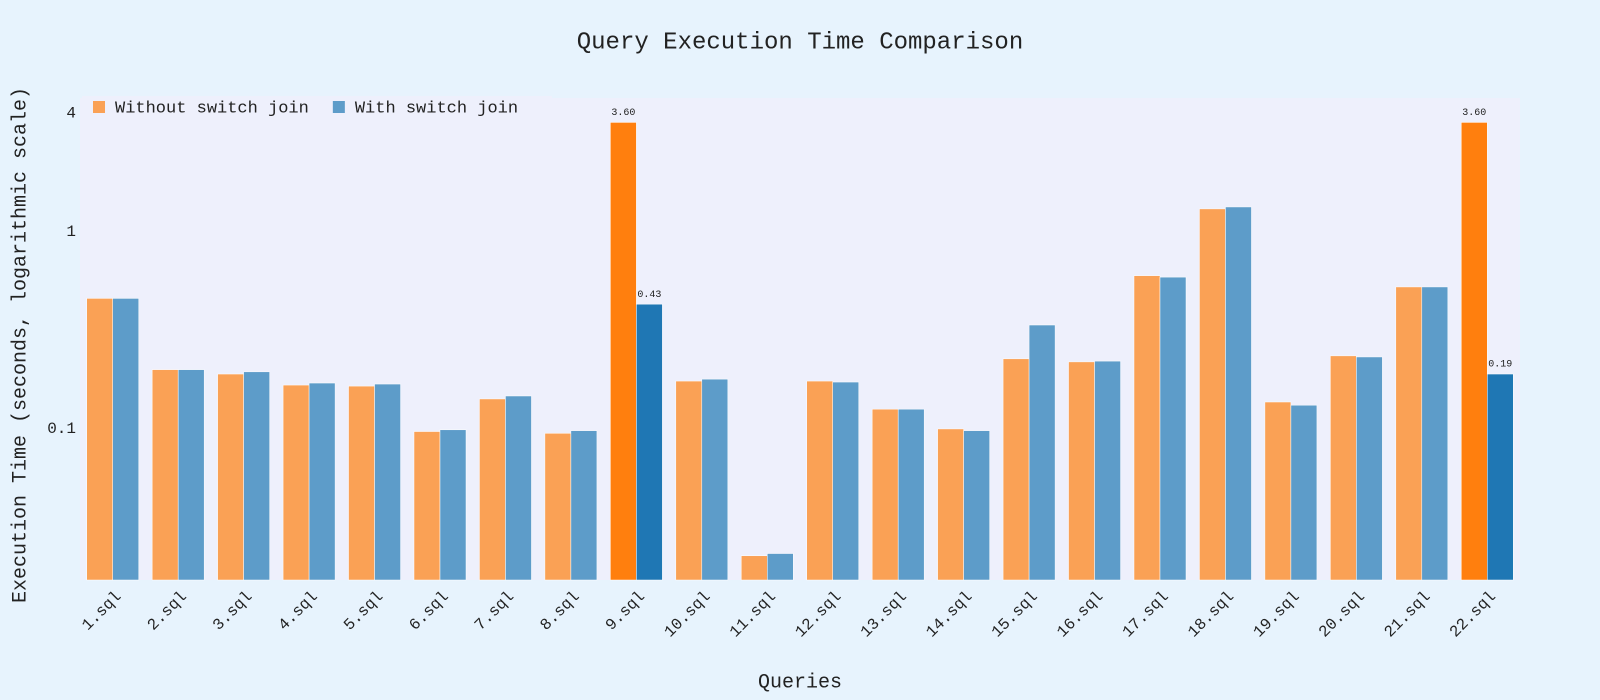 The height and width of the screenshot is (700, 1600). What do you see at coordinates (800, 682) in the screenshot?
I see `x-axis-title: Queries` at bounding box center [800, 682].